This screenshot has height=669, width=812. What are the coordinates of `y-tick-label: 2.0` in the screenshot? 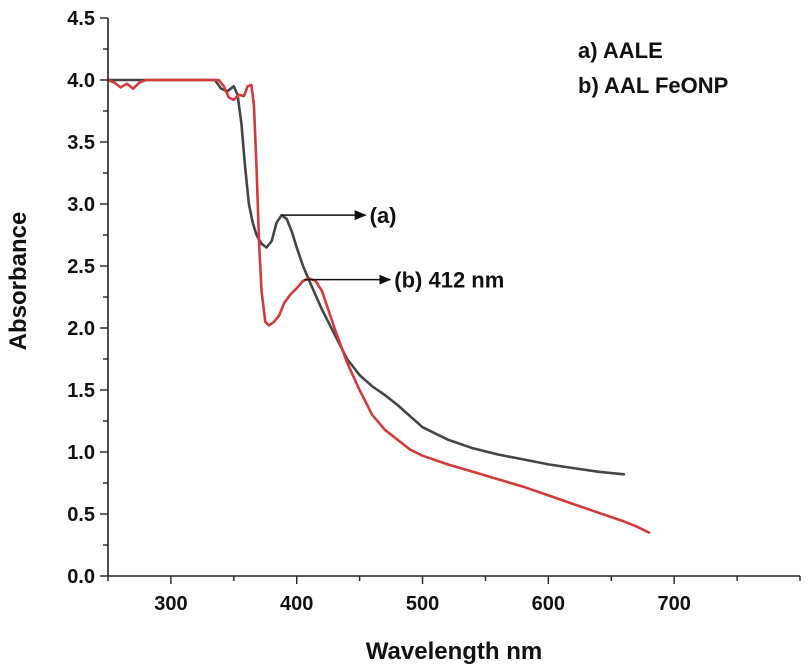 It's located at (81, 329).